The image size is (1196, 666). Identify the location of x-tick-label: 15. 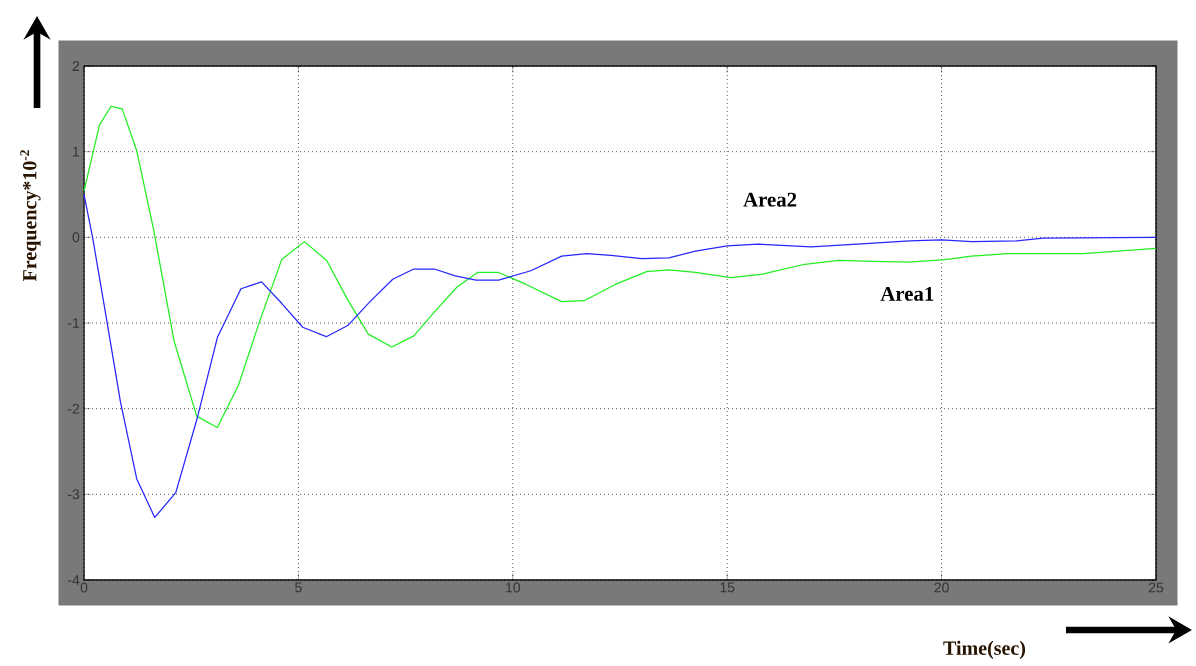
(727, 587).